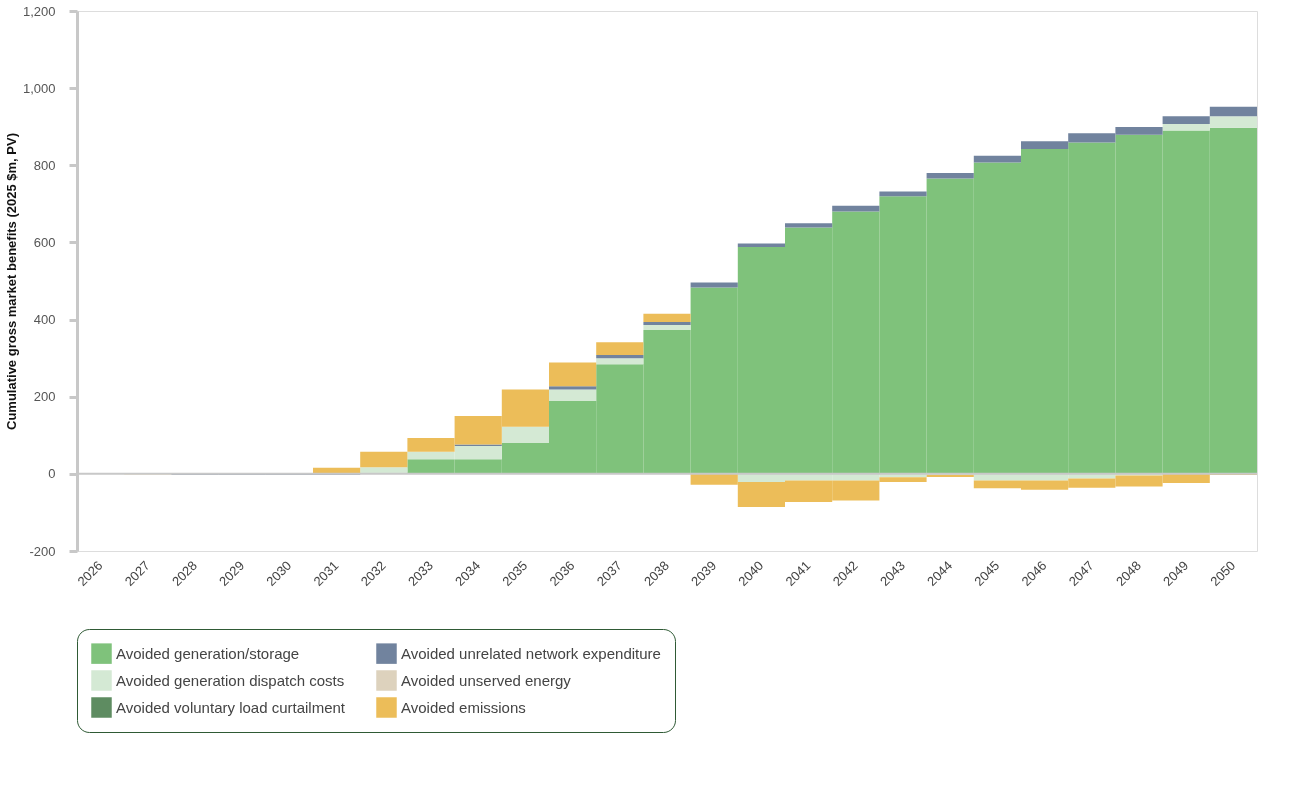  I want to click on y-tick-label: 200, so click(44, 397).